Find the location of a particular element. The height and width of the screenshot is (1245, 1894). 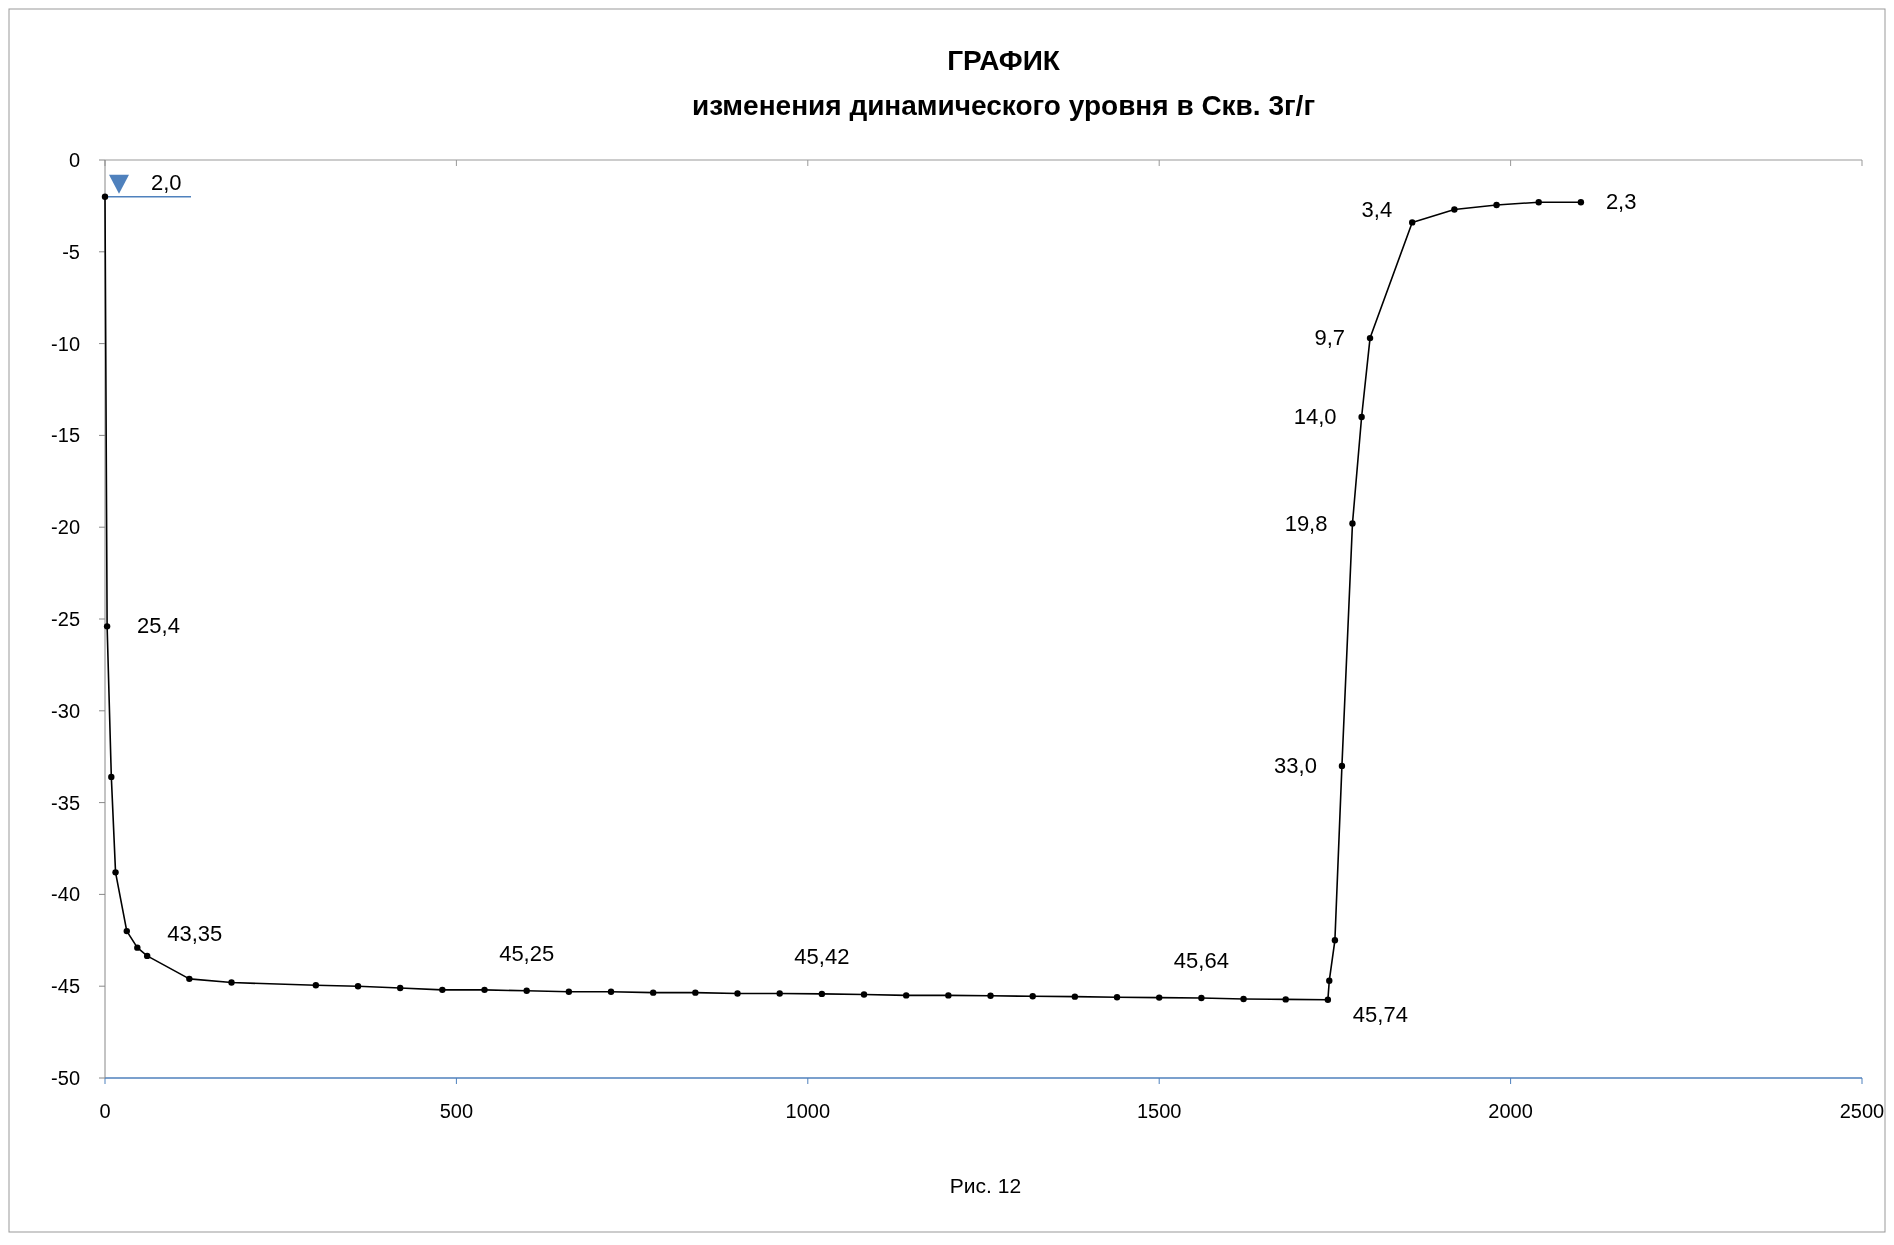

annotation: 2,0 is located at coordinates (166, 182).